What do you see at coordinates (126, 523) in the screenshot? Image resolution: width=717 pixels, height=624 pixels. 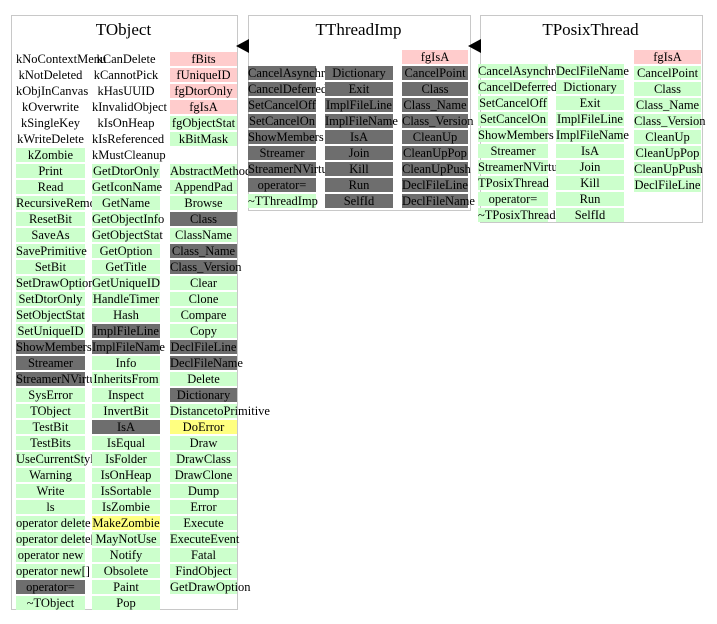 I see `member-cell: MakeZombie` at bounding box center [126, 523].